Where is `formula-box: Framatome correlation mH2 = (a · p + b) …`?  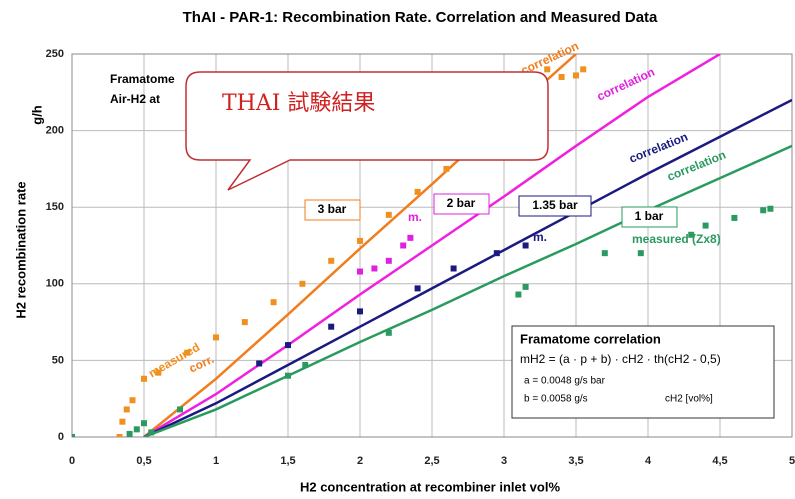 formula-box: Framatome correlation mH2 = (a · p + b) … is located at coordinates (643, 372).